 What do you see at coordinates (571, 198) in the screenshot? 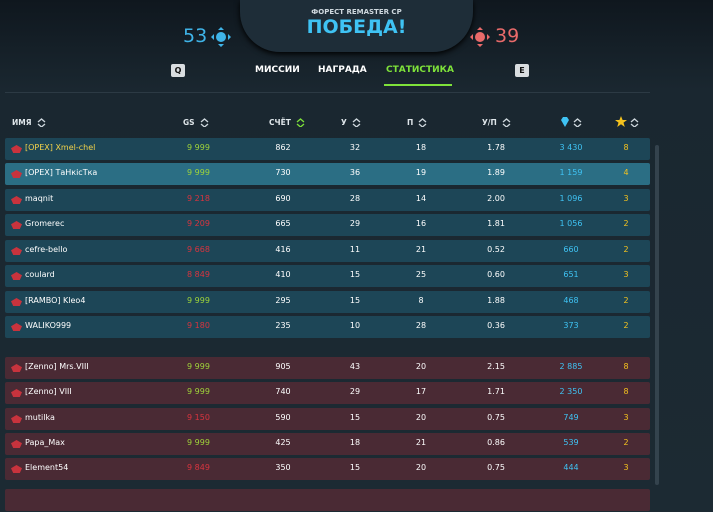
I see `stat-gems: 1 096` at bounding box center [571, 198].